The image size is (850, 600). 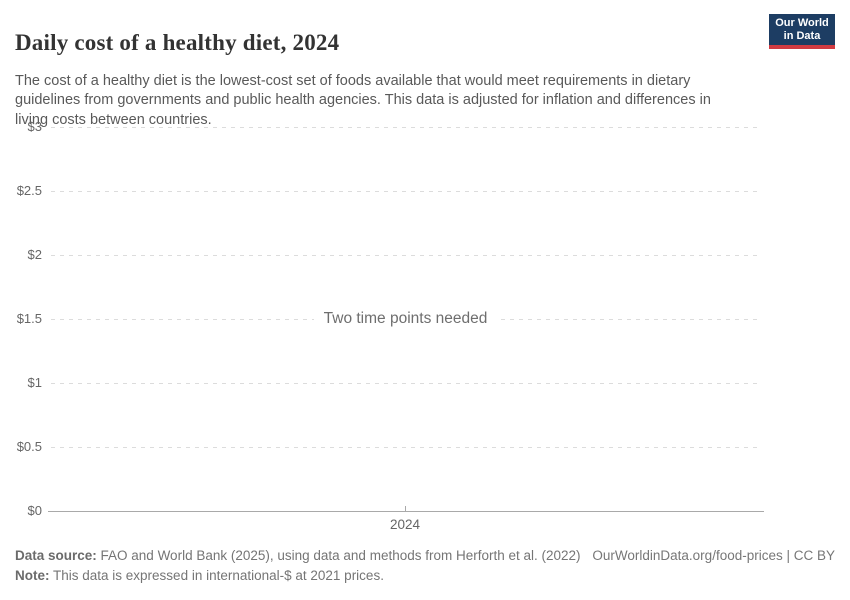 I want to click on y-tick-label-2: $2, so click(x=34, y=254).